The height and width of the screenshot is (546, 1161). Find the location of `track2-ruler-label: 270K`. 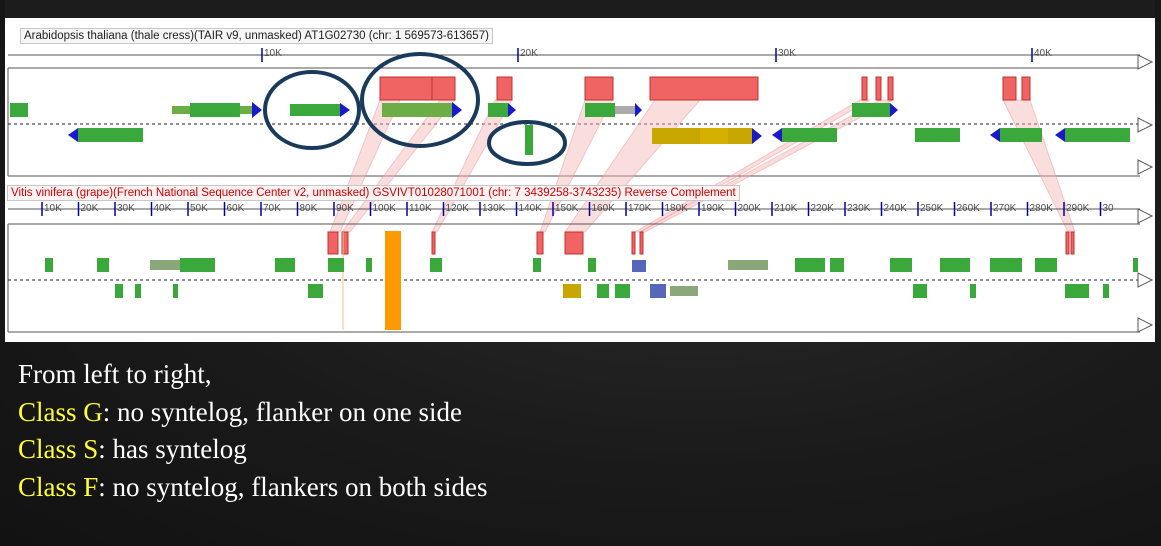

track2-ruler-label: 270K is located at coordinates (1005, 208).